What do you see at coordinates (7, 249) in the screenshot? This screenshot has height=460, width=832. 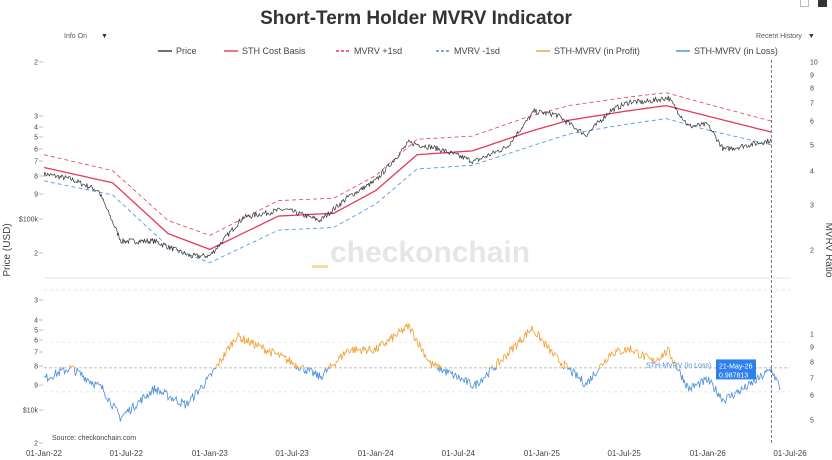 I see `y-axis-title: Price (USD)` at bounding box center [7, 249].